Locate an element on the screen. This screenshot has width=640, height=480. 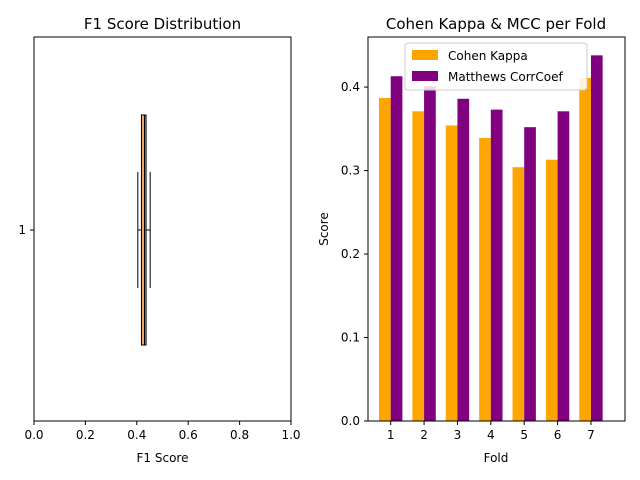
y-tick-label: 1 is located at coordinates (22, 230).